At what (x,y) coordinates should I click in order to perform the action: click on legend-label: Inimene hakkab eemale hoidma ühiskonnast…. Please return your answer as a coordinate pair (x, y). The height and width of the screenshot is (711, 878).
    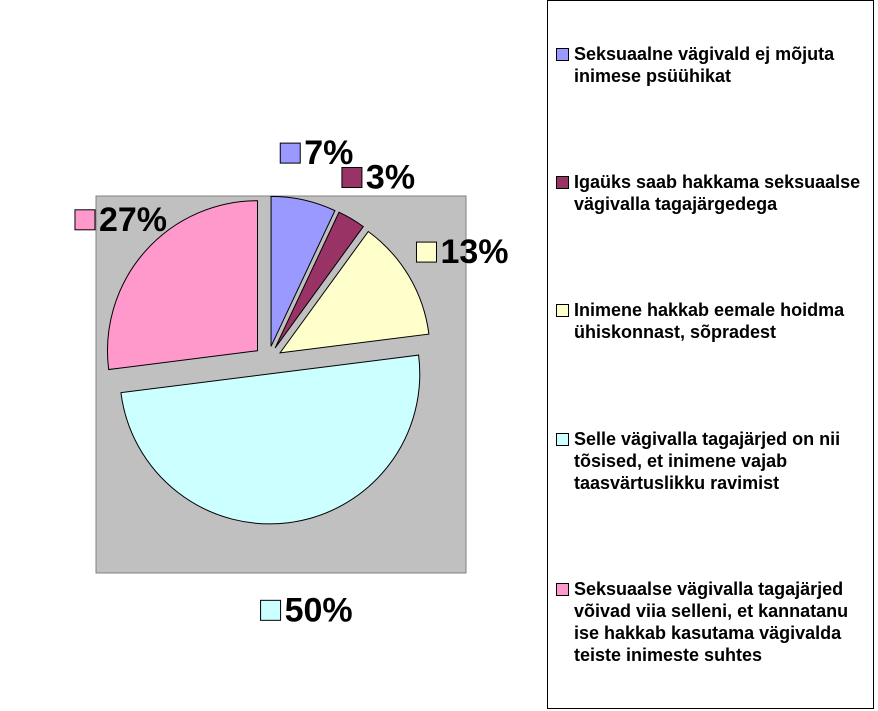
    Looking at the image, I should click on (709, 321).